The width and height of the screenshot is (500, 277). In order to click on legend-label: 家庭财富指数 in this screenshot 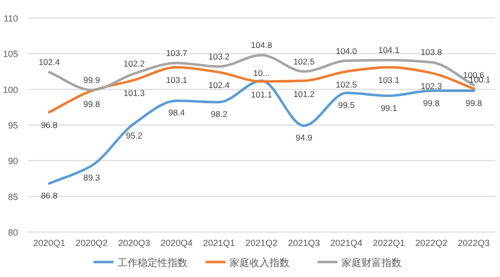, I will do `click(372, 263)`.